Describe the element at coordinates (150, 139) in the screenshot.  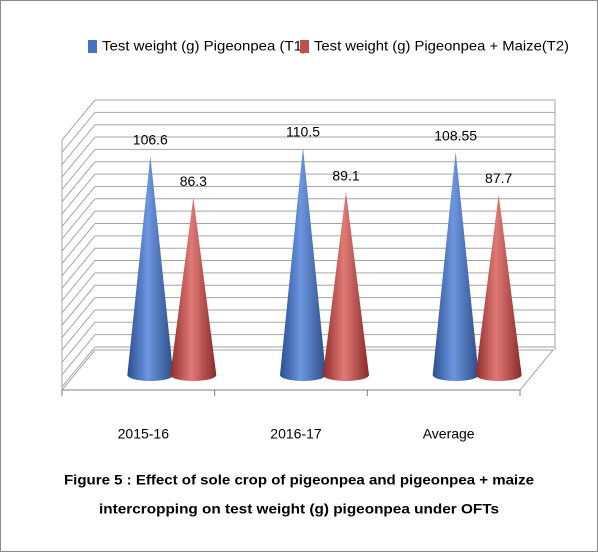
I see `value-label: 106.6` at that location.